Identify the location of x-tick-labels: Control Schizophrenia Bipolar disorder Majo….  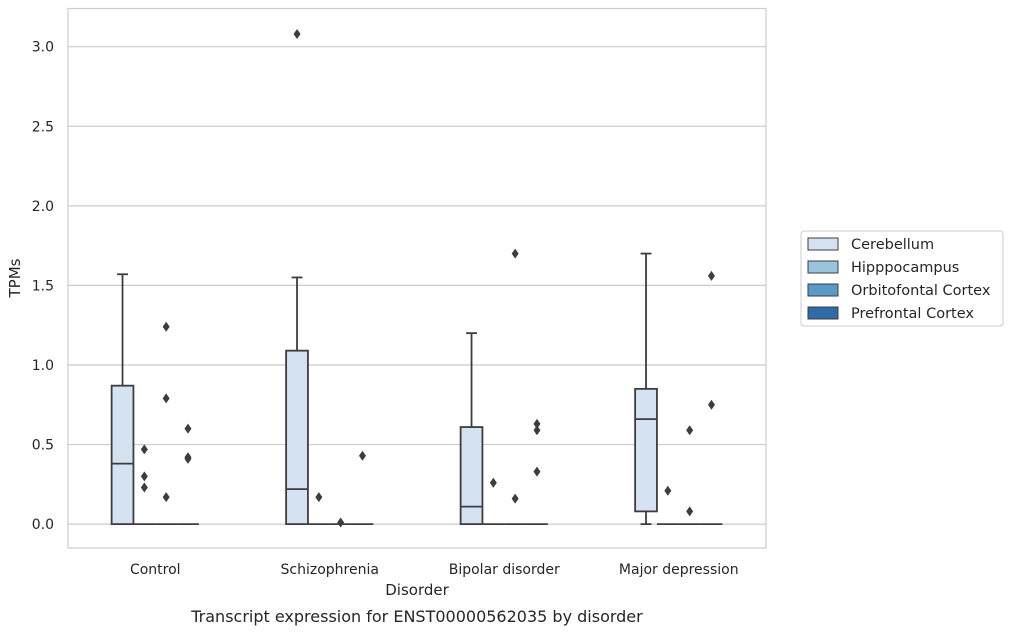
(434, 570).